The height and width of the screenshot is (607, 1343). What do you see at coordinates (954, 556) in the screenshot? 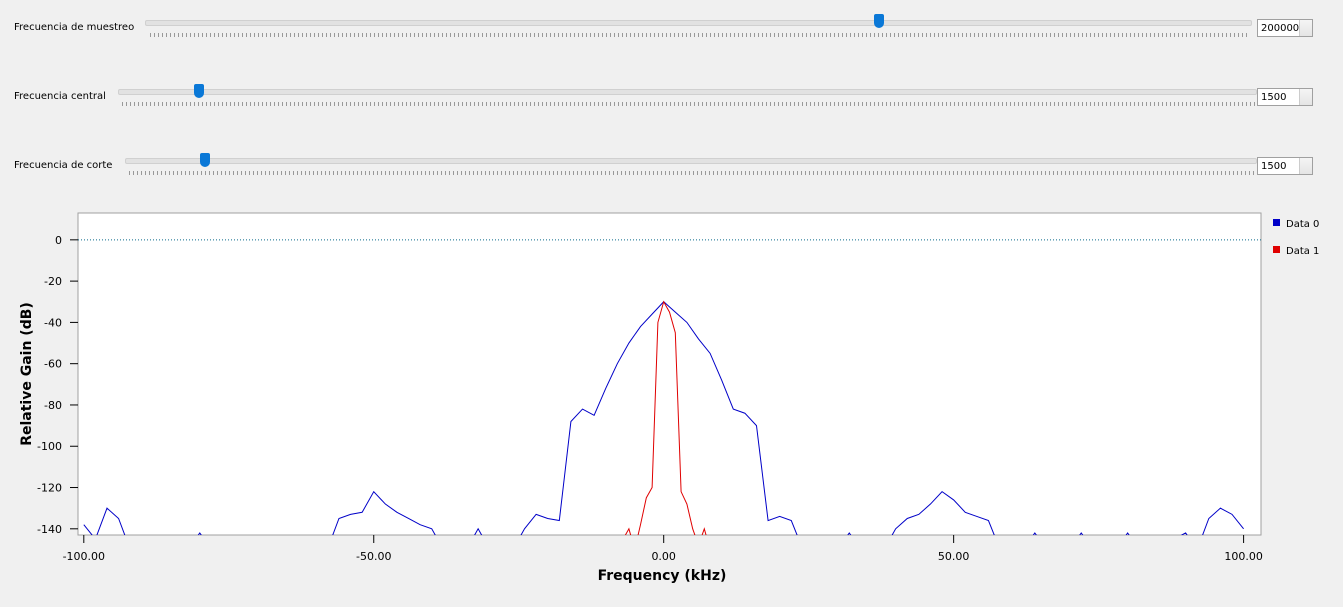
I see `x-tick-label: 50.00` at bounding box center [954, 556].